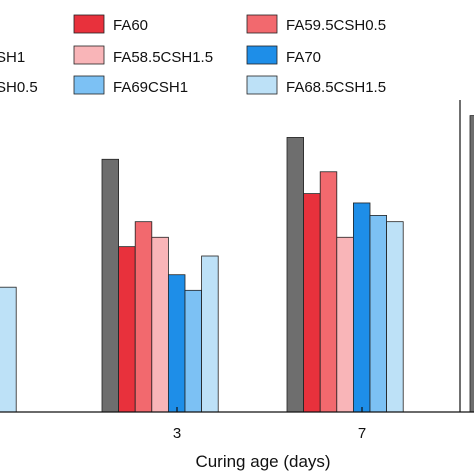  I want to click on bar-28d-fa50, so click(471, 264).